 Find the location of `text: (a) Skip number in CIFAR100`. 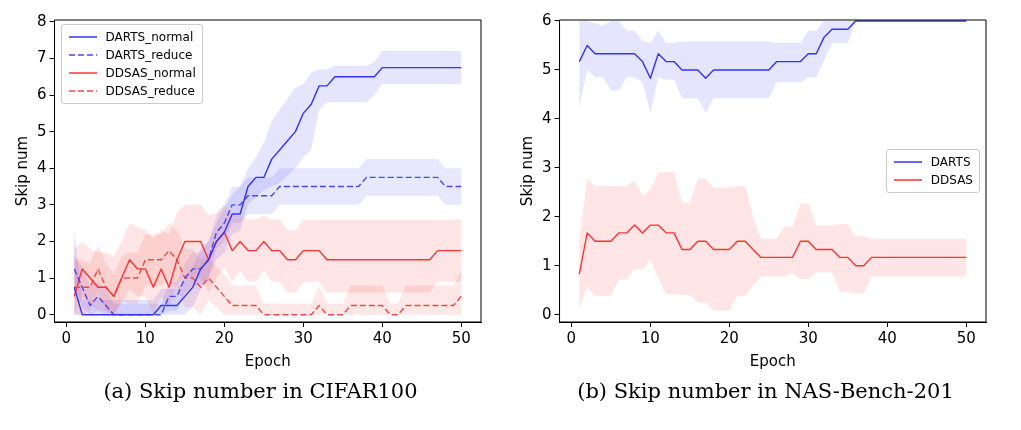

text: (a) Skip number in CIFAR100 is located at coordinates (260, 391).